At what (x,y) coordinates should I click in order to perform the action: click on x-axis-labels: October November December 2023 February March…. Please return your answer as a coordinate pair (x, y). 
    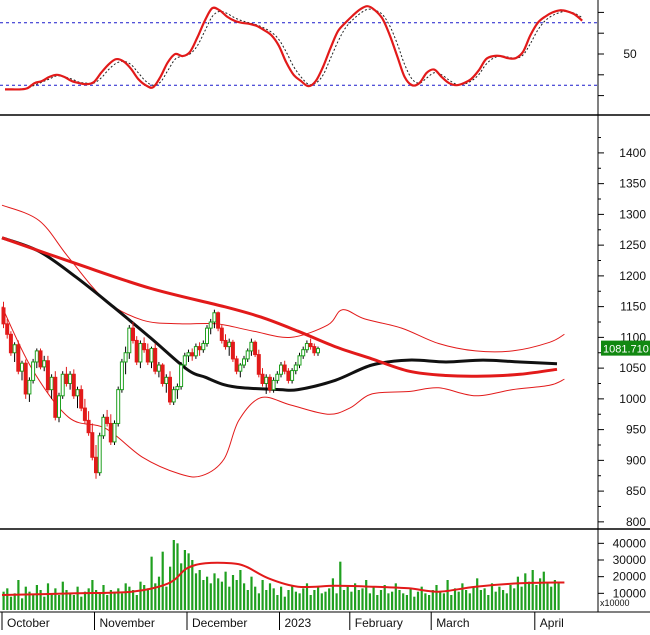
    Looking at the image, I should click on (282, 621).